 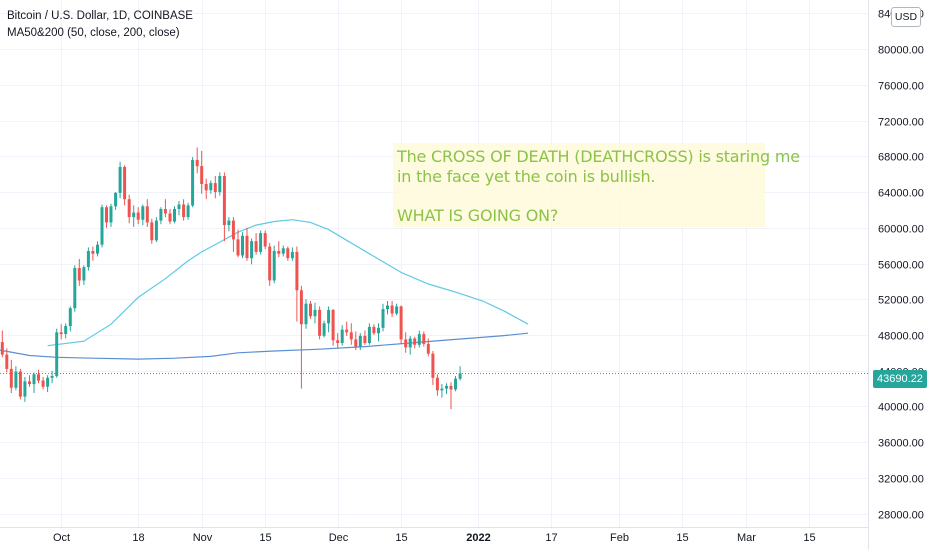 I want to click on y-tick-label: 64000.00, so click(x=901, y=194).